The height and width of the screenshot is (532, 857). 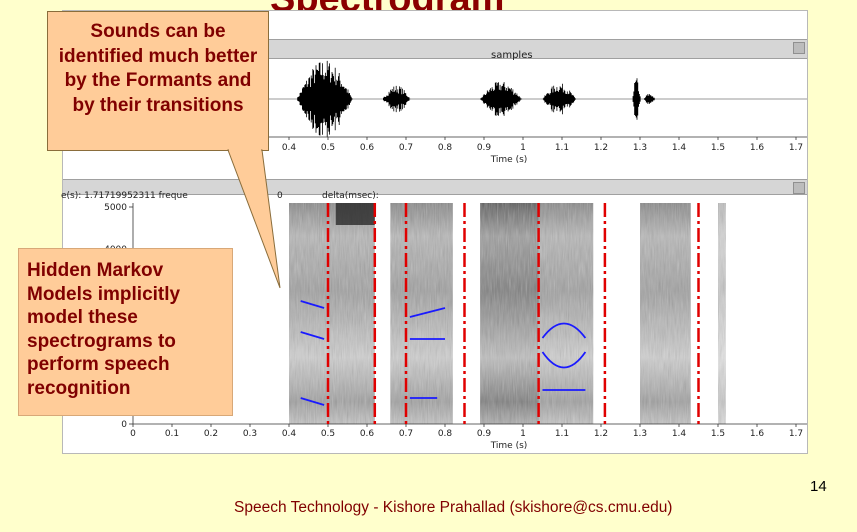 I want to click on spectrogram-tick-label: 1.5, so click(x=718, y=434).